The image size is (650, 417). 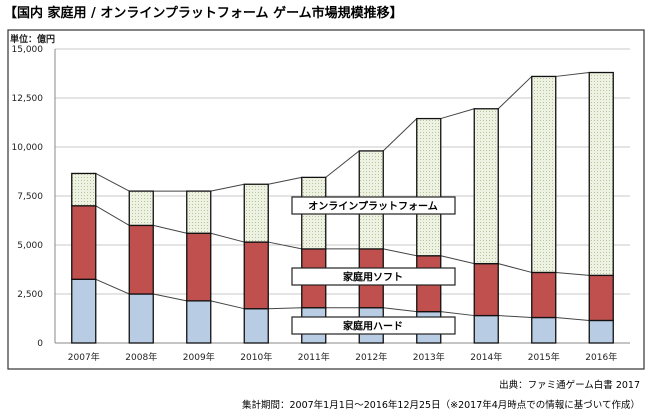 I want to click on x-tick-label: 2015年, so click(x=544, y=357).